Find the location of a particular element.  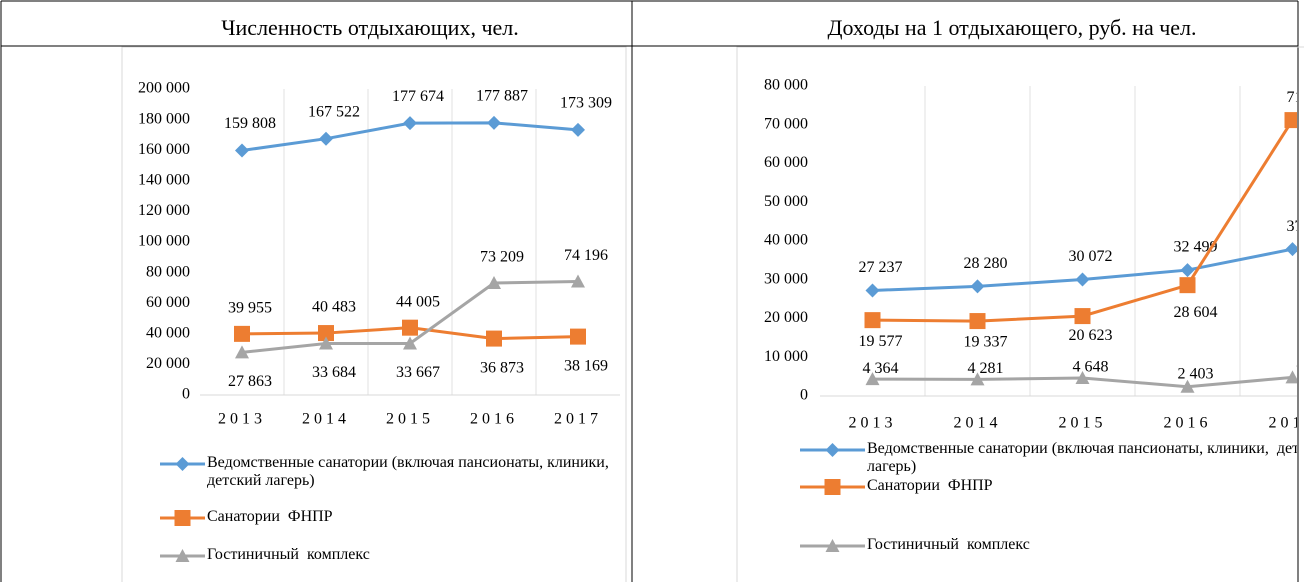

data-label: 44 005 is located at coordinates (418, 301).